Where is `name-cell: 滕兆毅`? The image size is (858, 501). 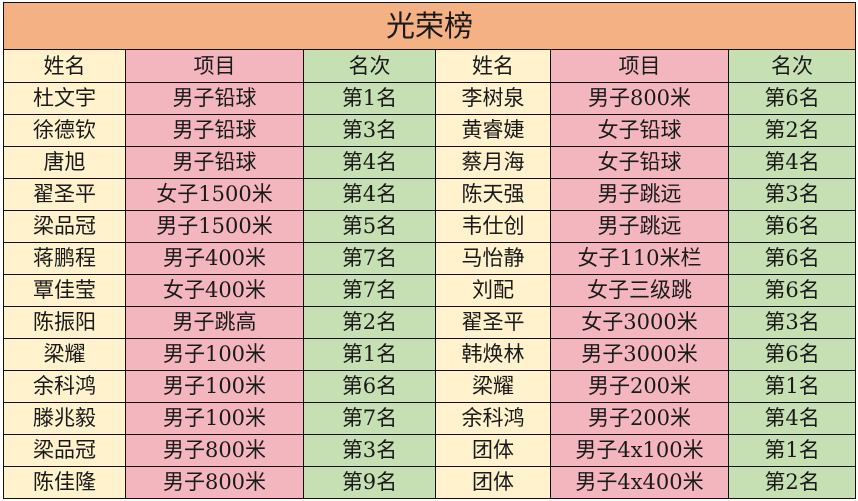
name-cell: 滕兆毅 is located at coordinates (64, 418).